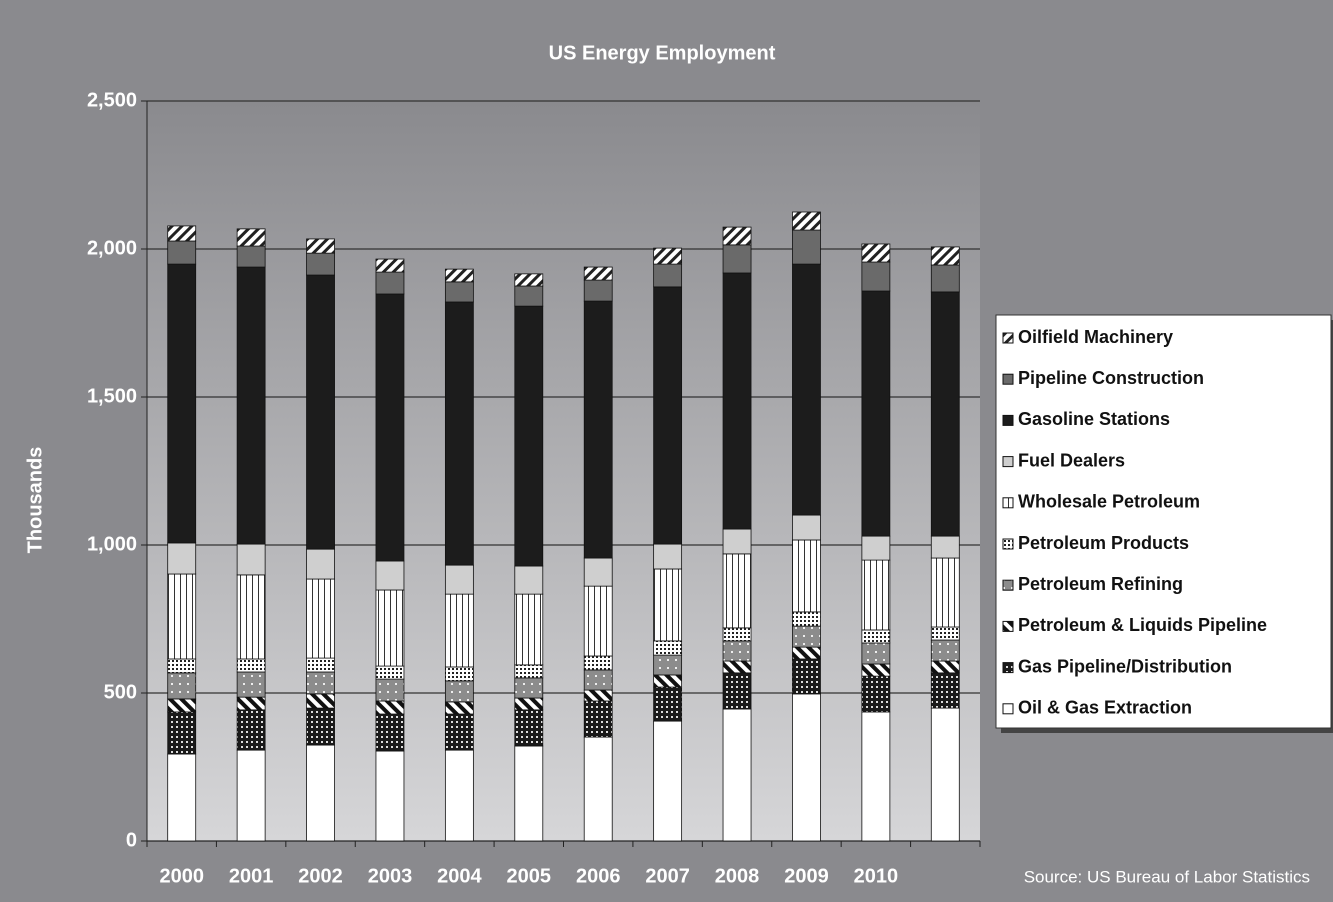 The height and width of the screenshot is (902, 1333). Describe the element at coordinates (251, 876) in the screenshot. I see `x-tick-label: 2001` at that location.